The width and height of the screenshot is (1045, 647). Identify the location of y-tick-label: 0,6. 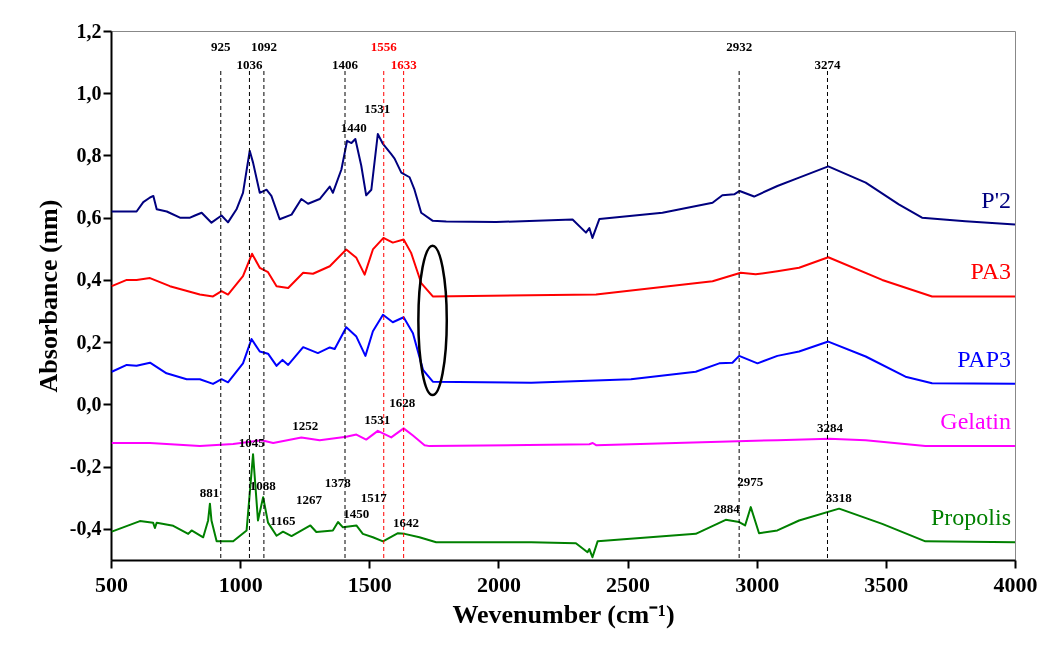
(89, 217).